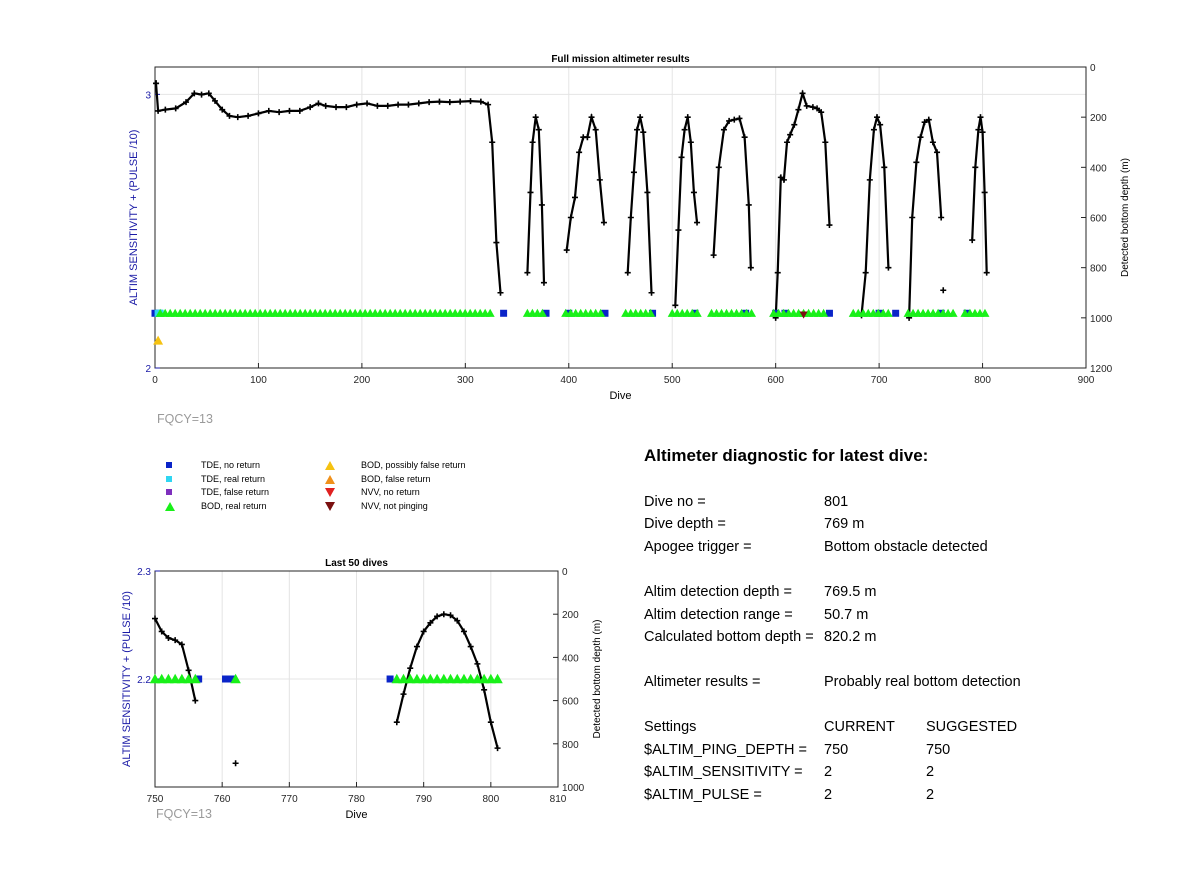  Describe the element at coordinates (156, 83) in the screenshot. I see `full-outlier-point` at that location.